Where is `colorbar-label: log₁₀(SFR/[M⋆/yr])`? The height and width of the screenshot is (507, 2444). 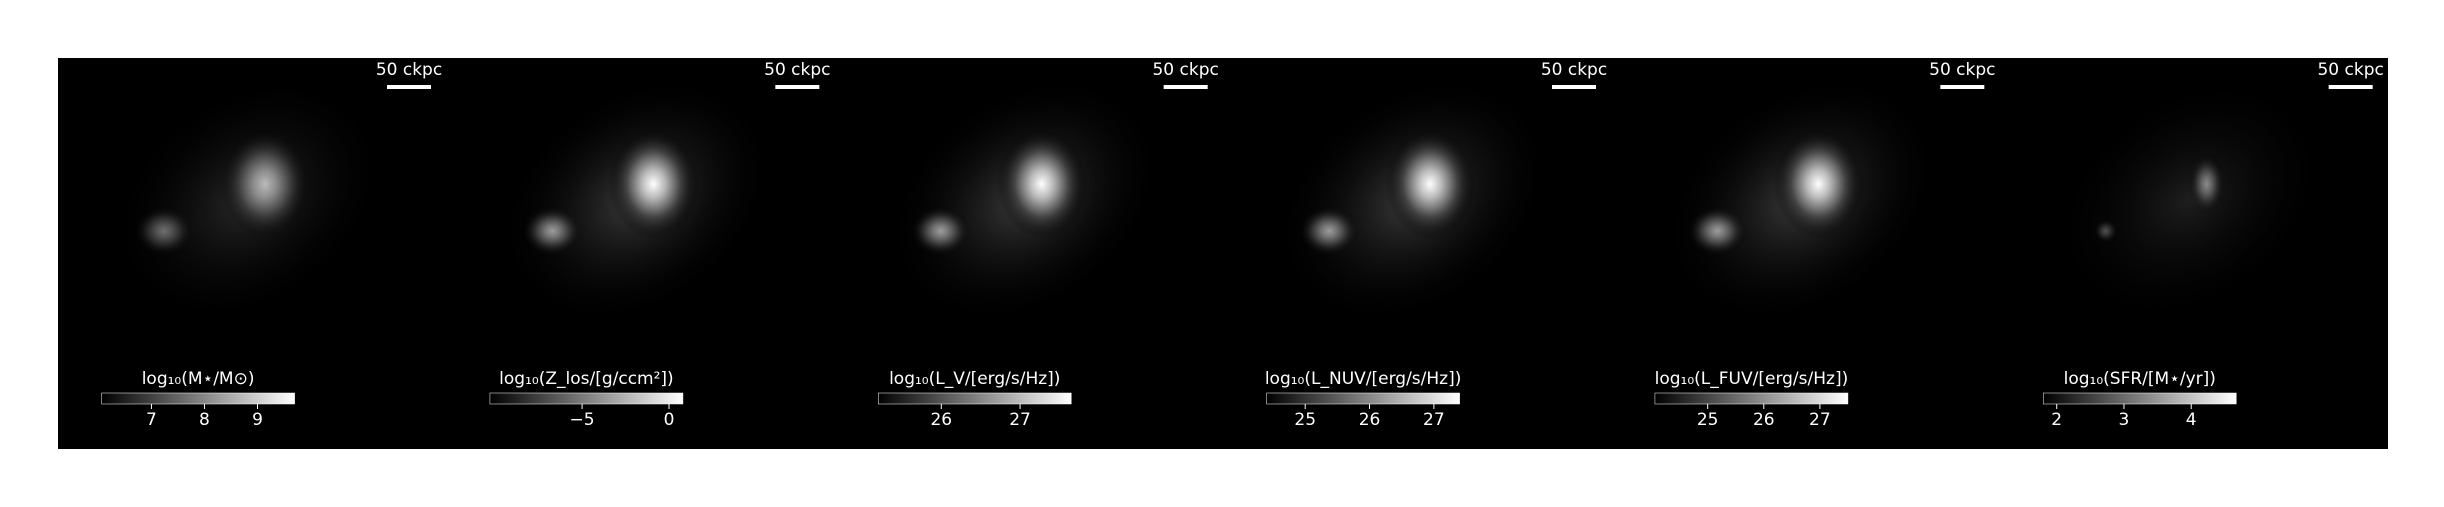 colorbar-label: log₁₀(SFR/[M⋆/yr]) is located at coordinates (2140, 379).